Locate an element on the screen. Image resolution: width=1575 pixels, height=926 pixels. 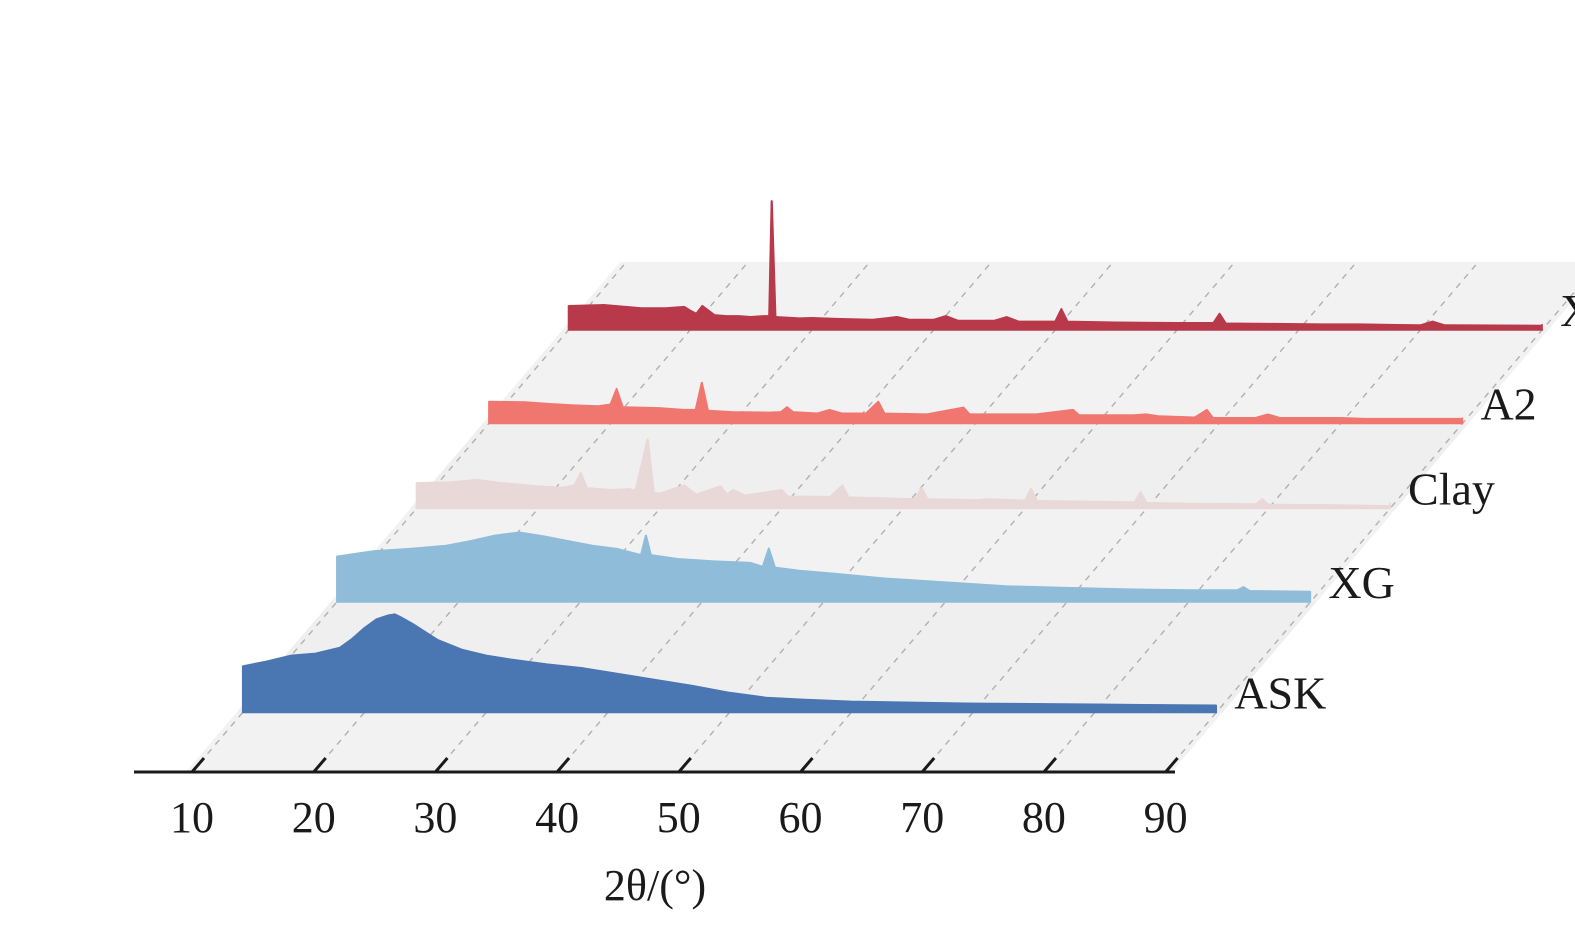
series-line-x2 is located at coordinates (1055, 263).